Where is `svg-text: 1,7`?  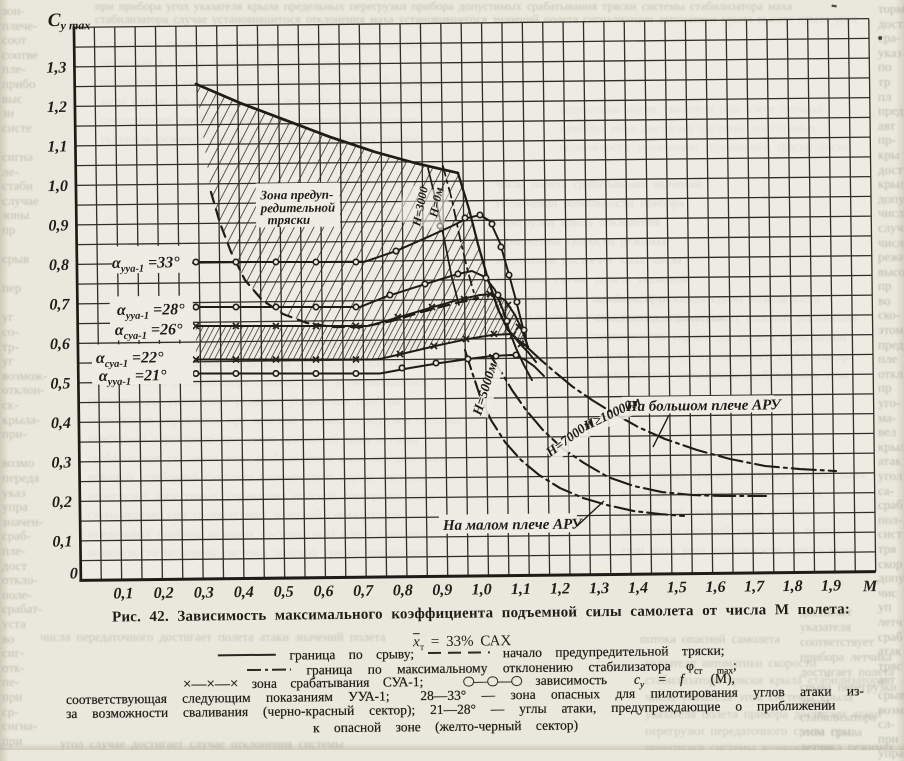 svg-text: 1,7 is located at coordinates (754, 586).